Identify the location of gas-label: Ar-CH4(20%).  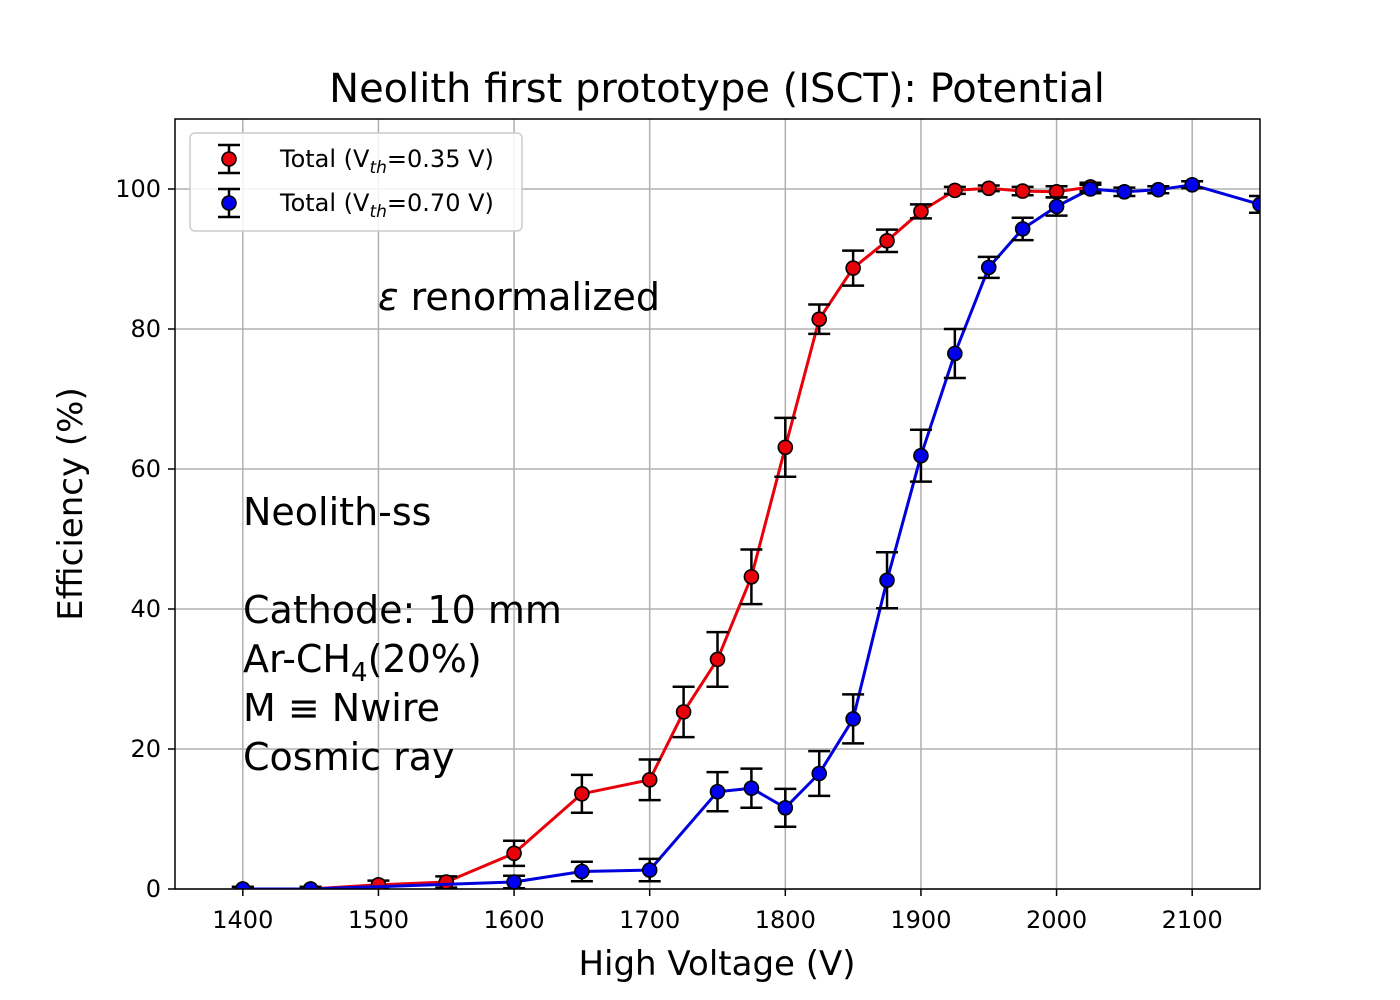
(362, 662).